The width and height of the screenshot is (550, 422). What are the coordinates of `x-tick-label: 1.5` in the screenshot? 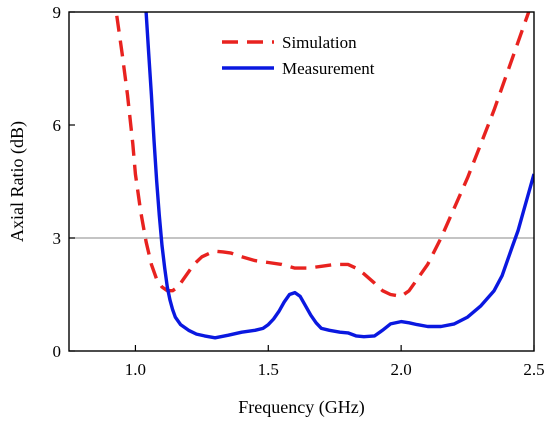 It's located at (268, 369).